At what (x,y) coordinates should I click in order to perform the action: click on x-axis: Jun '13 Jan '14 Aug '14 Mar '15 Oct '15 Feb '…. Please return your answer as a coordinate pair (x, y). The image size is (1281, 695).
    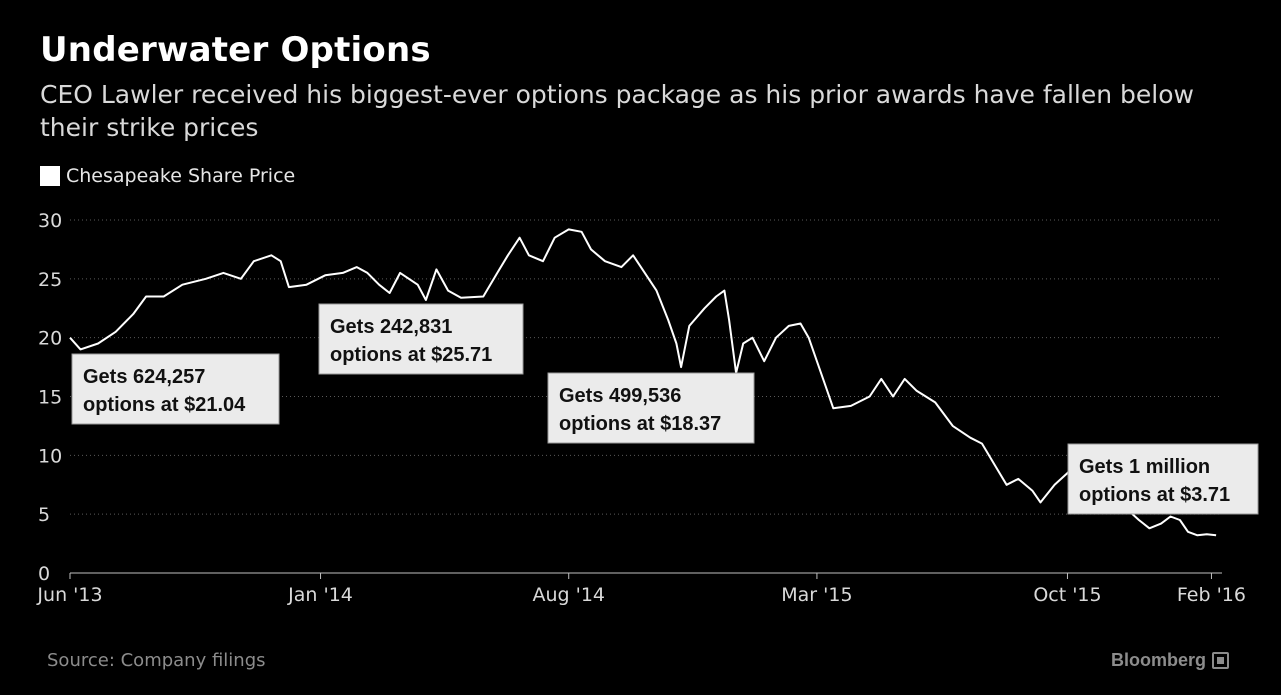
    Looking at the image, I should click on (641, 589).